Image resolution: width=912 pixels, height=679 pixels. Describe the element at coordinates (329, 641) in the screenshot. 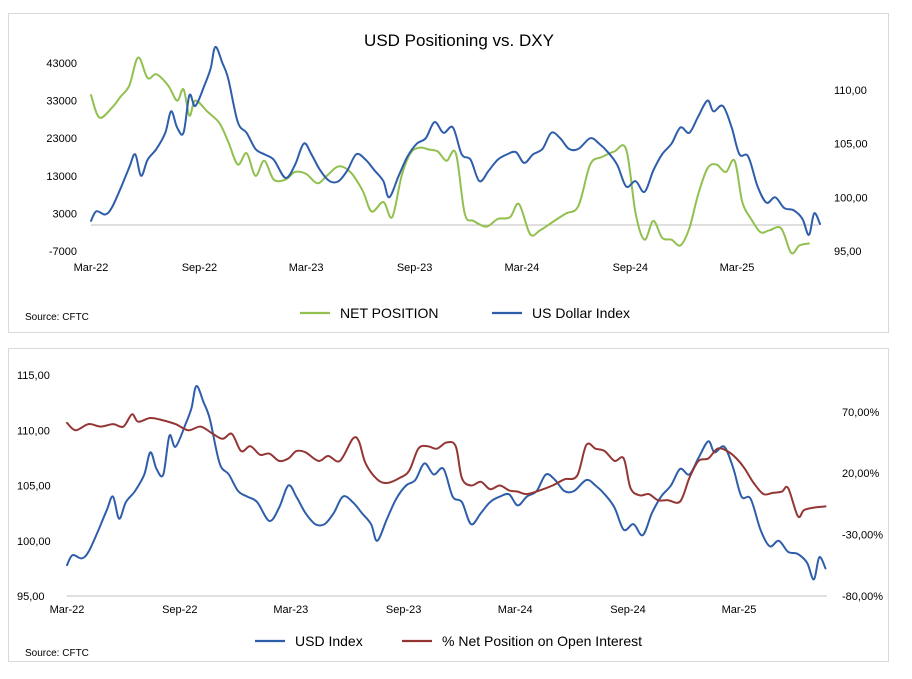

I see `legend-label: USD Index` at that location.